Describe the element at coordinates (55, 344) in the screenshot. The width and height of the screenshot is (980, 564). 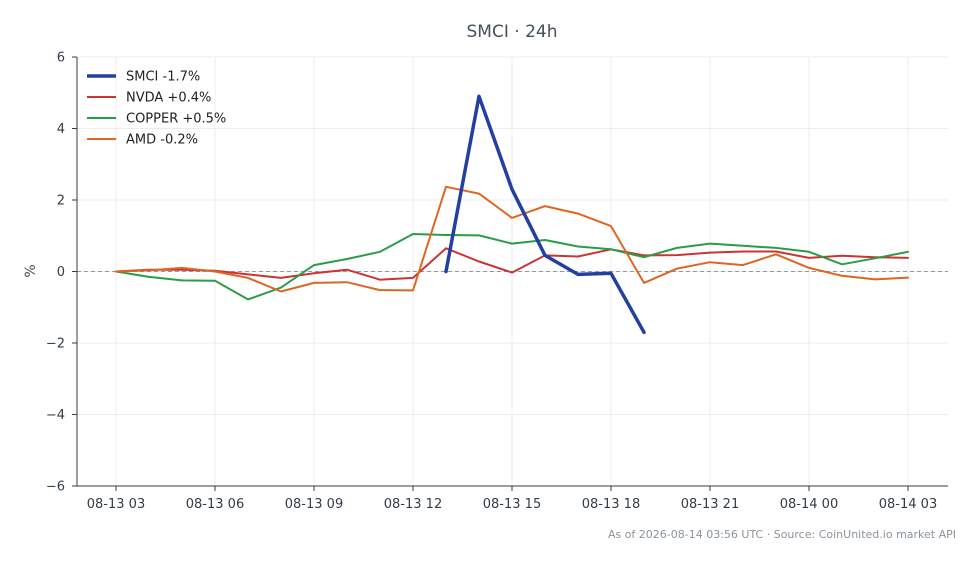
I see `y-tick-label: −2` at that location.